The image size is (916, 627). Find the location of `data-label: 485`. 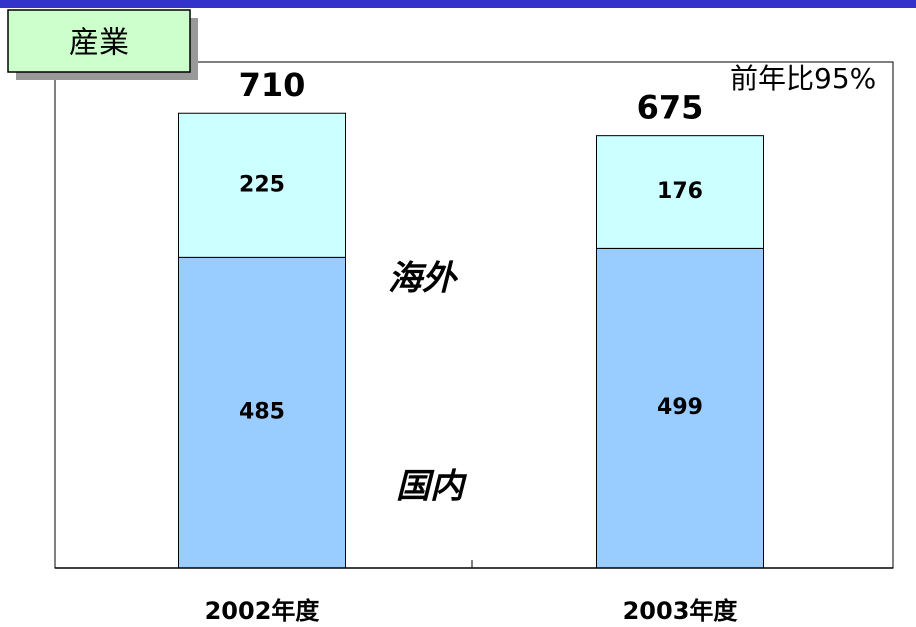

data-label: 485 is located at coordinates (262, 412).